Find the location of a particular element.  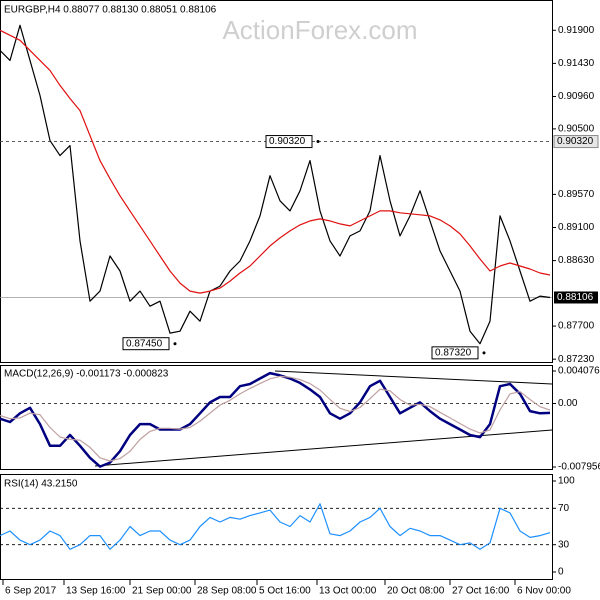

trend-line is located at coordinates (413, 377).